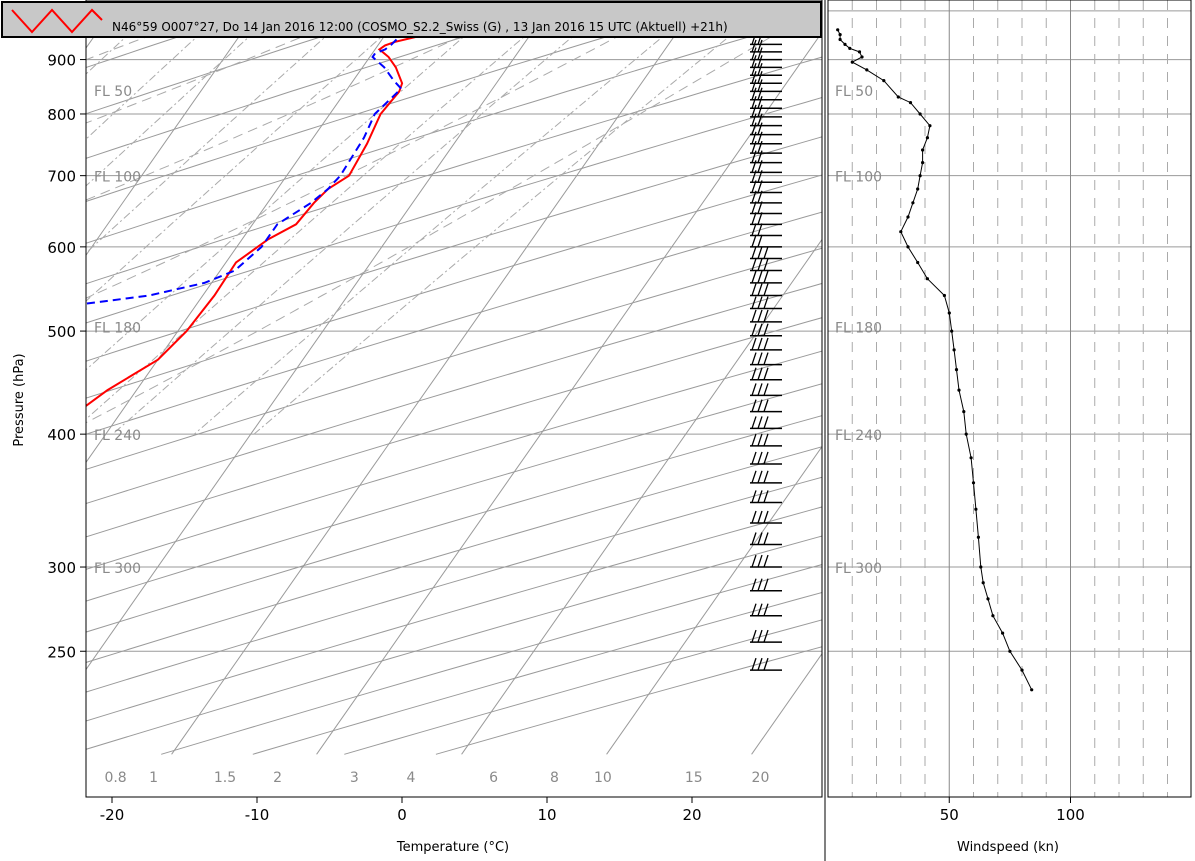 The width and height of the screenshot is (1195, 861). I want to click on temperature-axis: -20 -10 0 10 20, so click(401, 810).